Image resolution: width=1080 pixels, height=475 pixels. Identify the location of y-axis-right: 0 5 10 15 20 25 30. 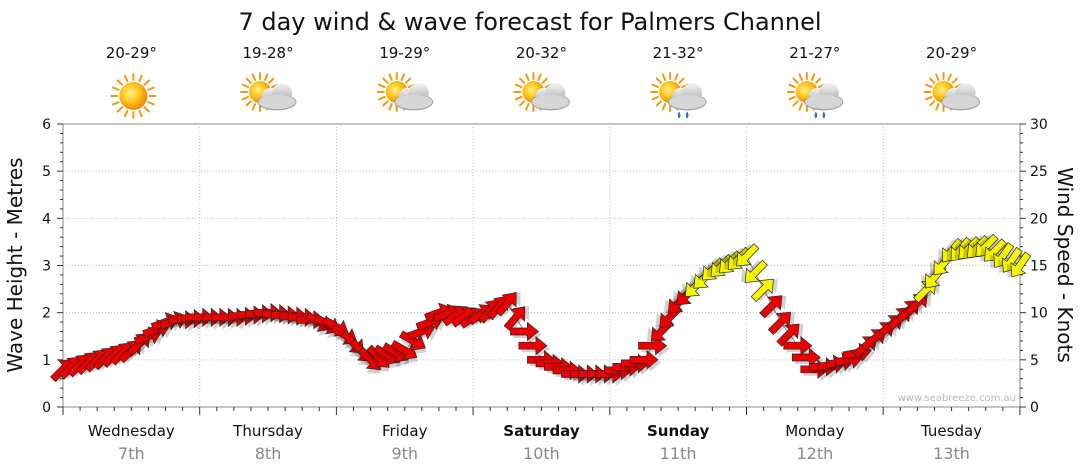
(1034, 266).